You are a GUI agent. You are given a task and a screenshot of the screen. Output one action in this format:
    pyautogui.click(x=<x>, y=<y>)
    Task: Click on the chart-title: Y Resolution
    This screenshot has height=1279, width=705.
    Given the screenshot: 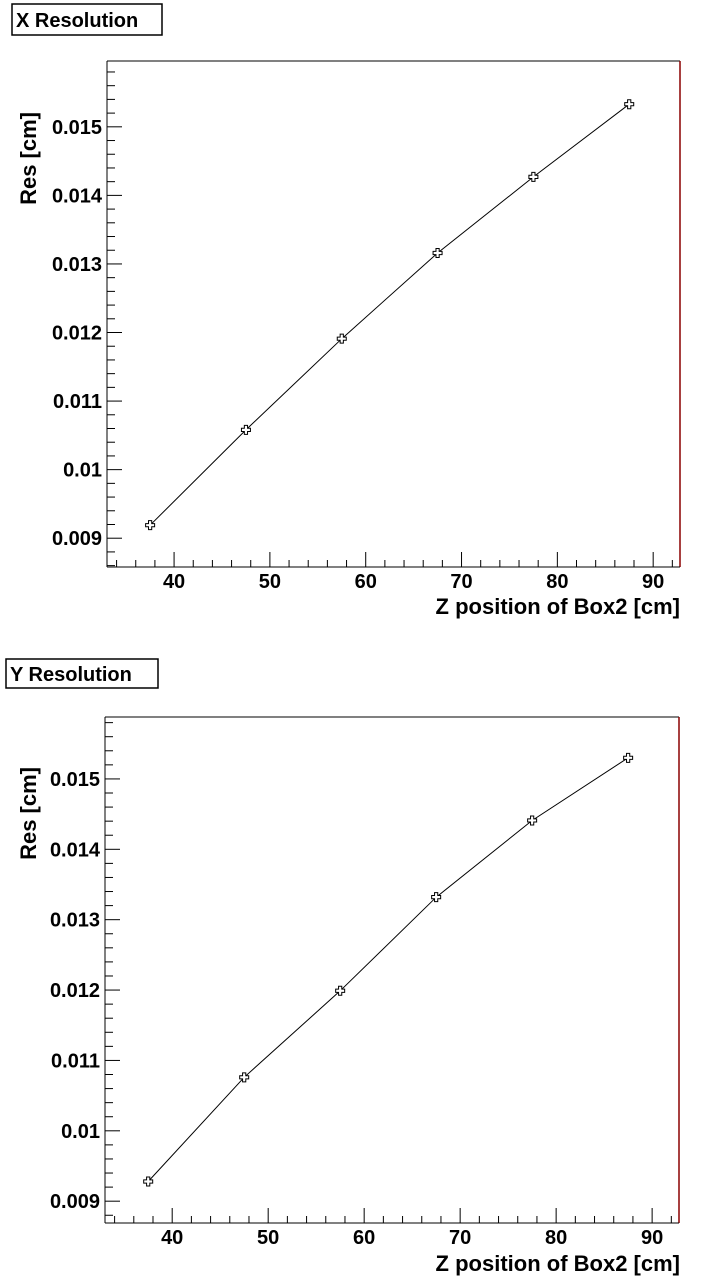 What is the action you would take?
    pyautogui.click(x=71, y=675)
    